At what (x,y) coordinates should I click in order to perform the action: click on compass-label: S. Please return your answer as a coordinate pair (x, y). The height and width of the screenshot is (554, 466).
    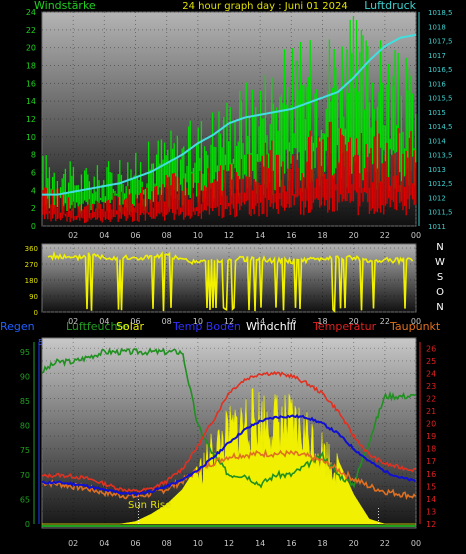
    Looking at the image, I should click on (440, 277).